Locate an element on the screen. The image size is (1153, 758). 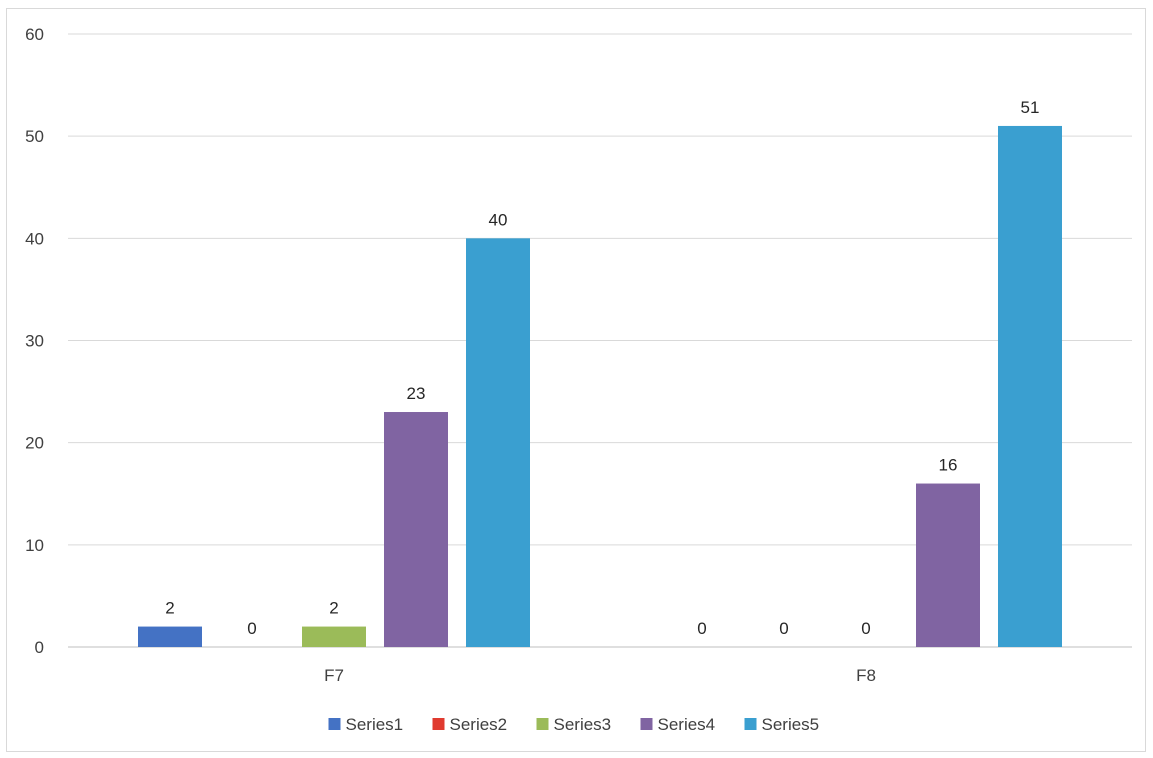
legend-item-series5: Series5 is located at coordinates (782, 724).